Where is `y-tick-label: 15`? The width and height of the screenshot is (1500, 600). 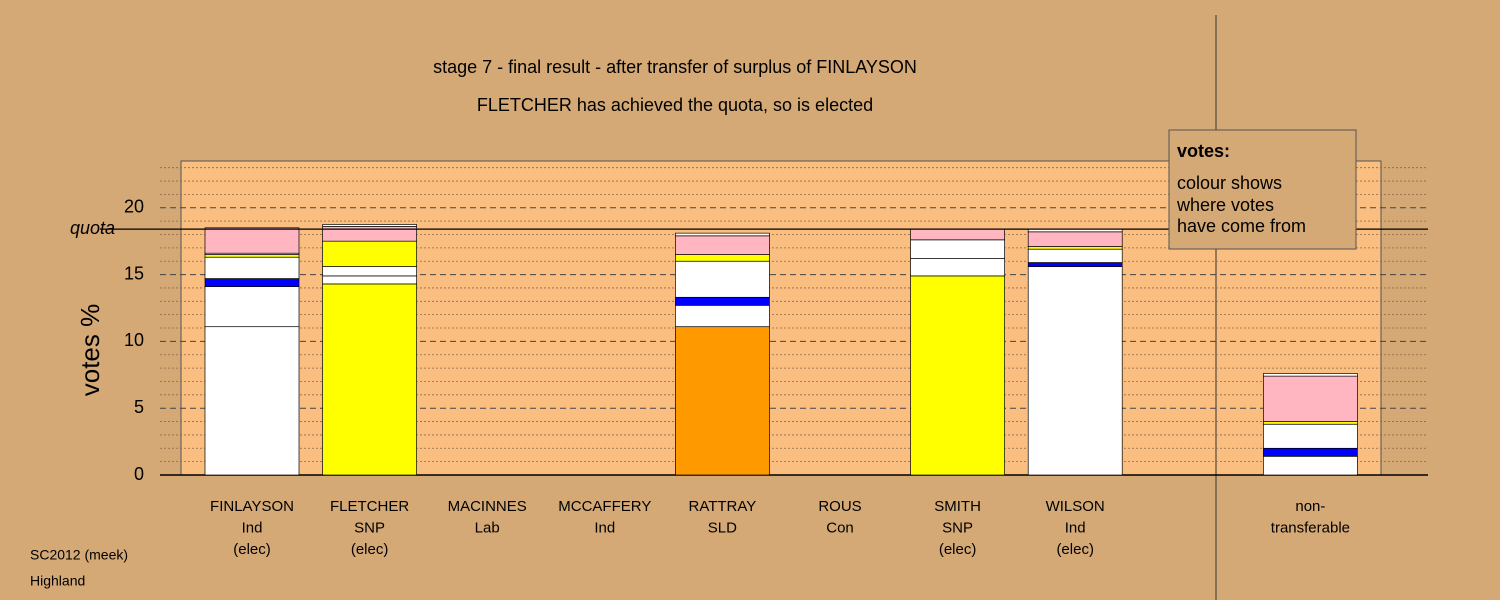
y-tick-label: 15 is located at coordinates (134, 273).